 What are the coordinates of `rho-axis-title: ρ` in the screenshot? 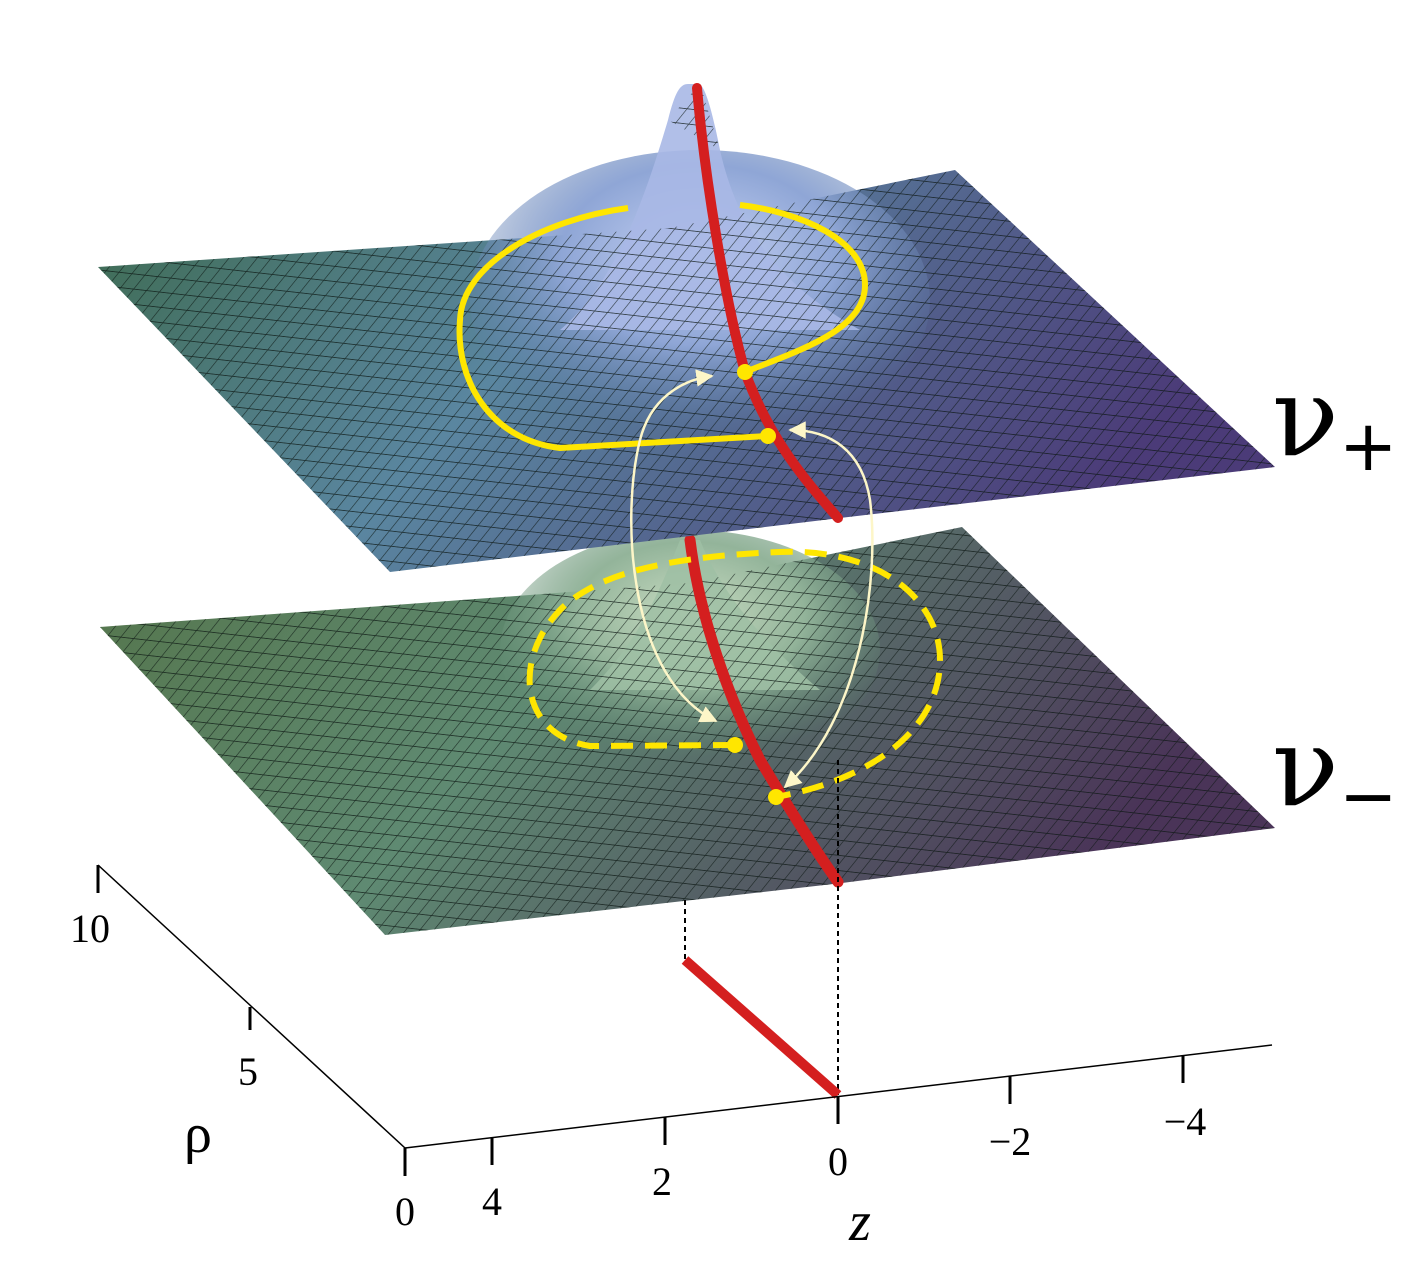 It's located at (198, 1134).